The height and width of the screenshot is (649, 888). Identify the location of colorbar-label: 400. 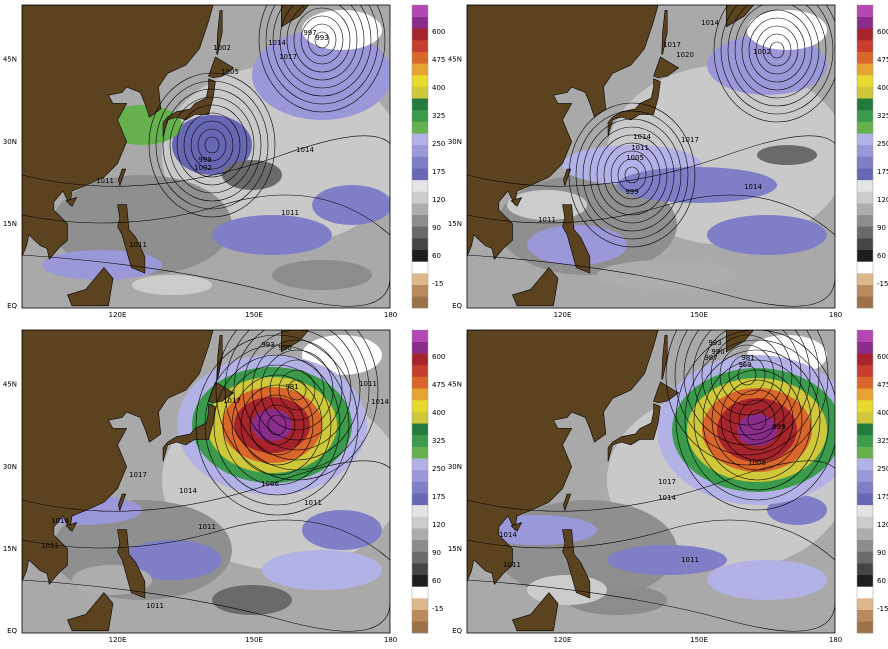
(438, 413).